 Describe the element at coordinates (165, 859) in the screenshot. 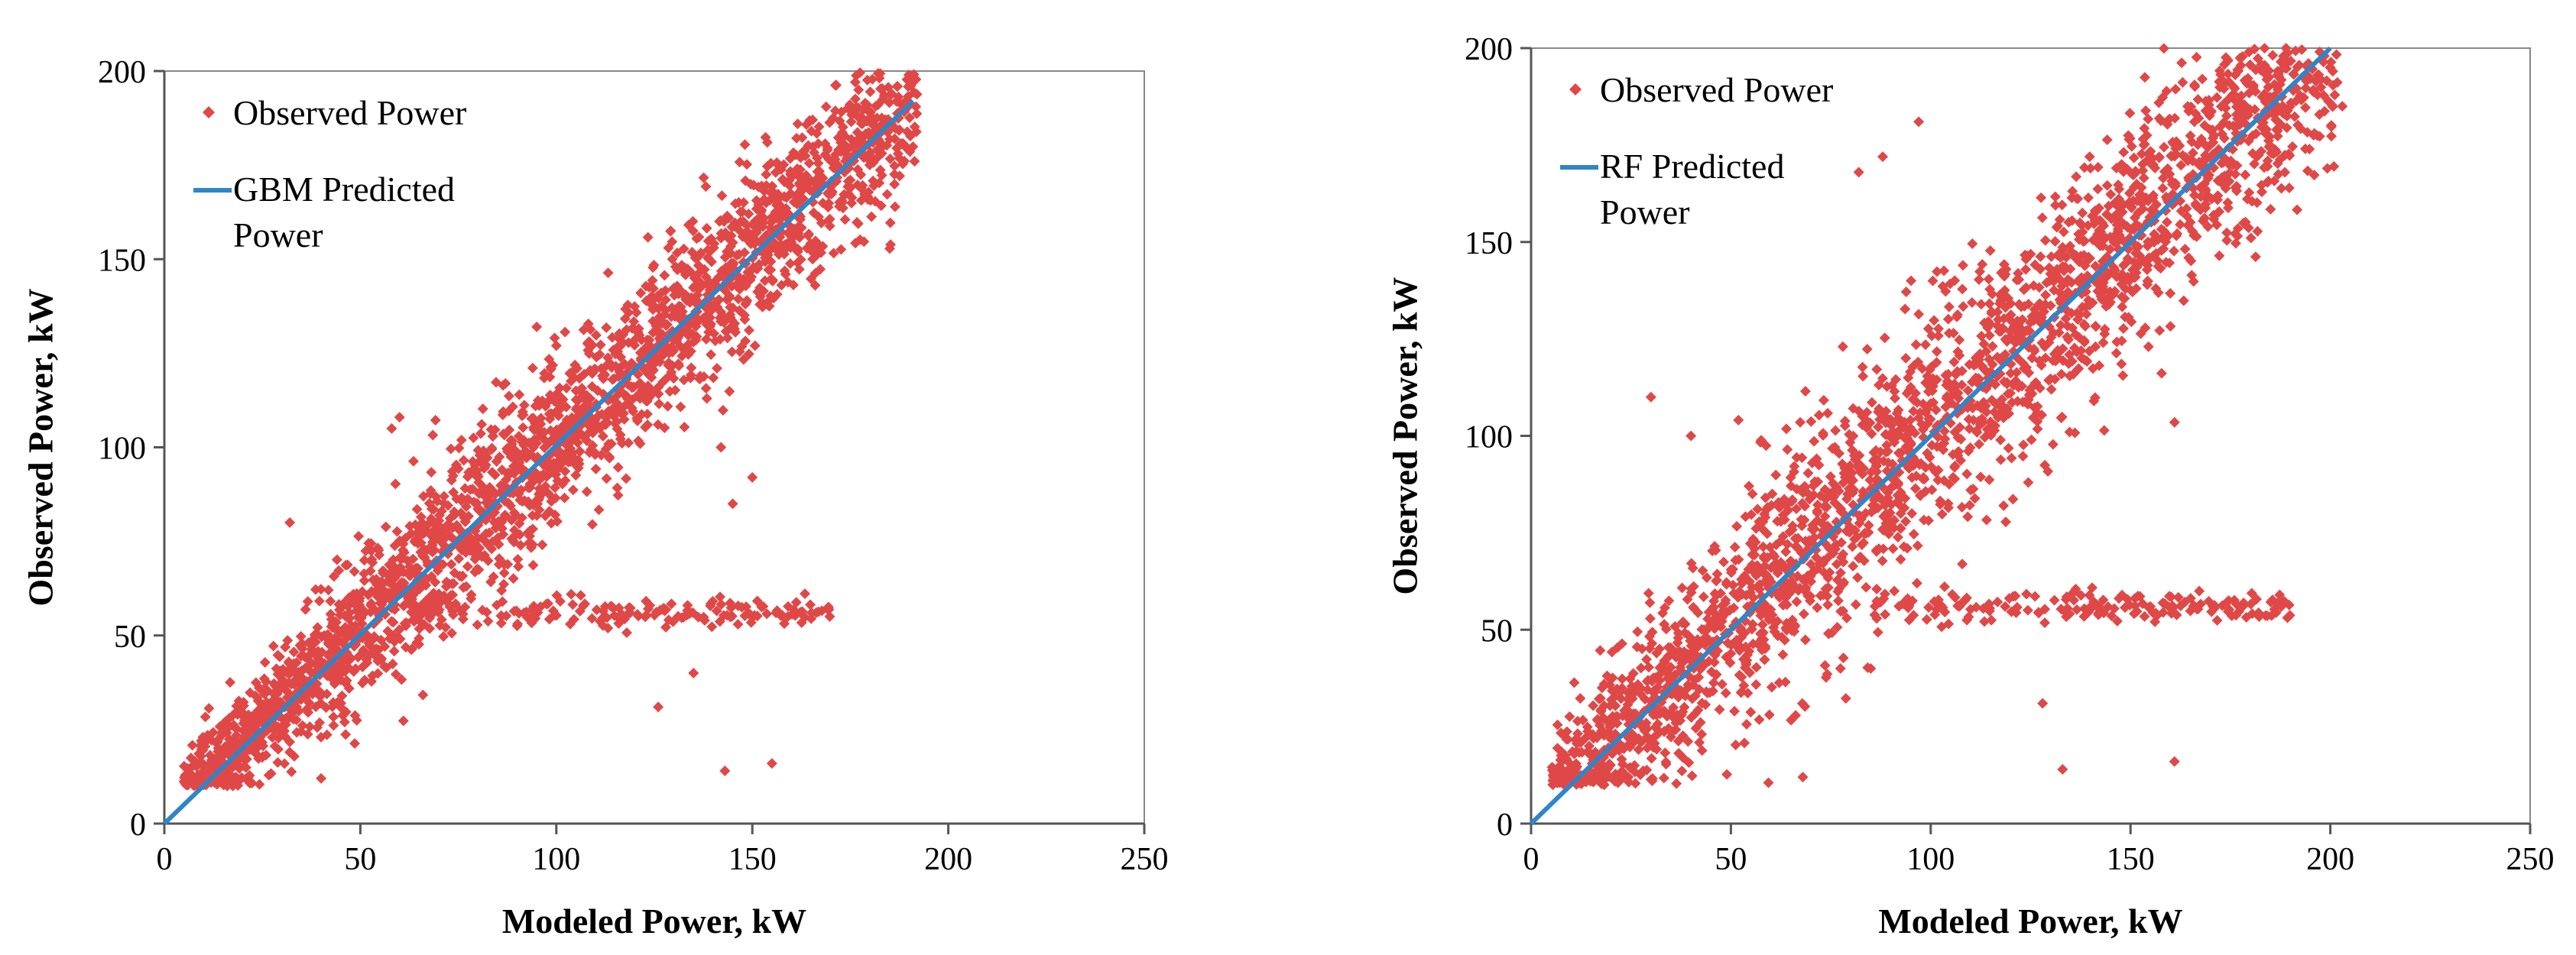

I see `x-tick-label: 0` at that location.